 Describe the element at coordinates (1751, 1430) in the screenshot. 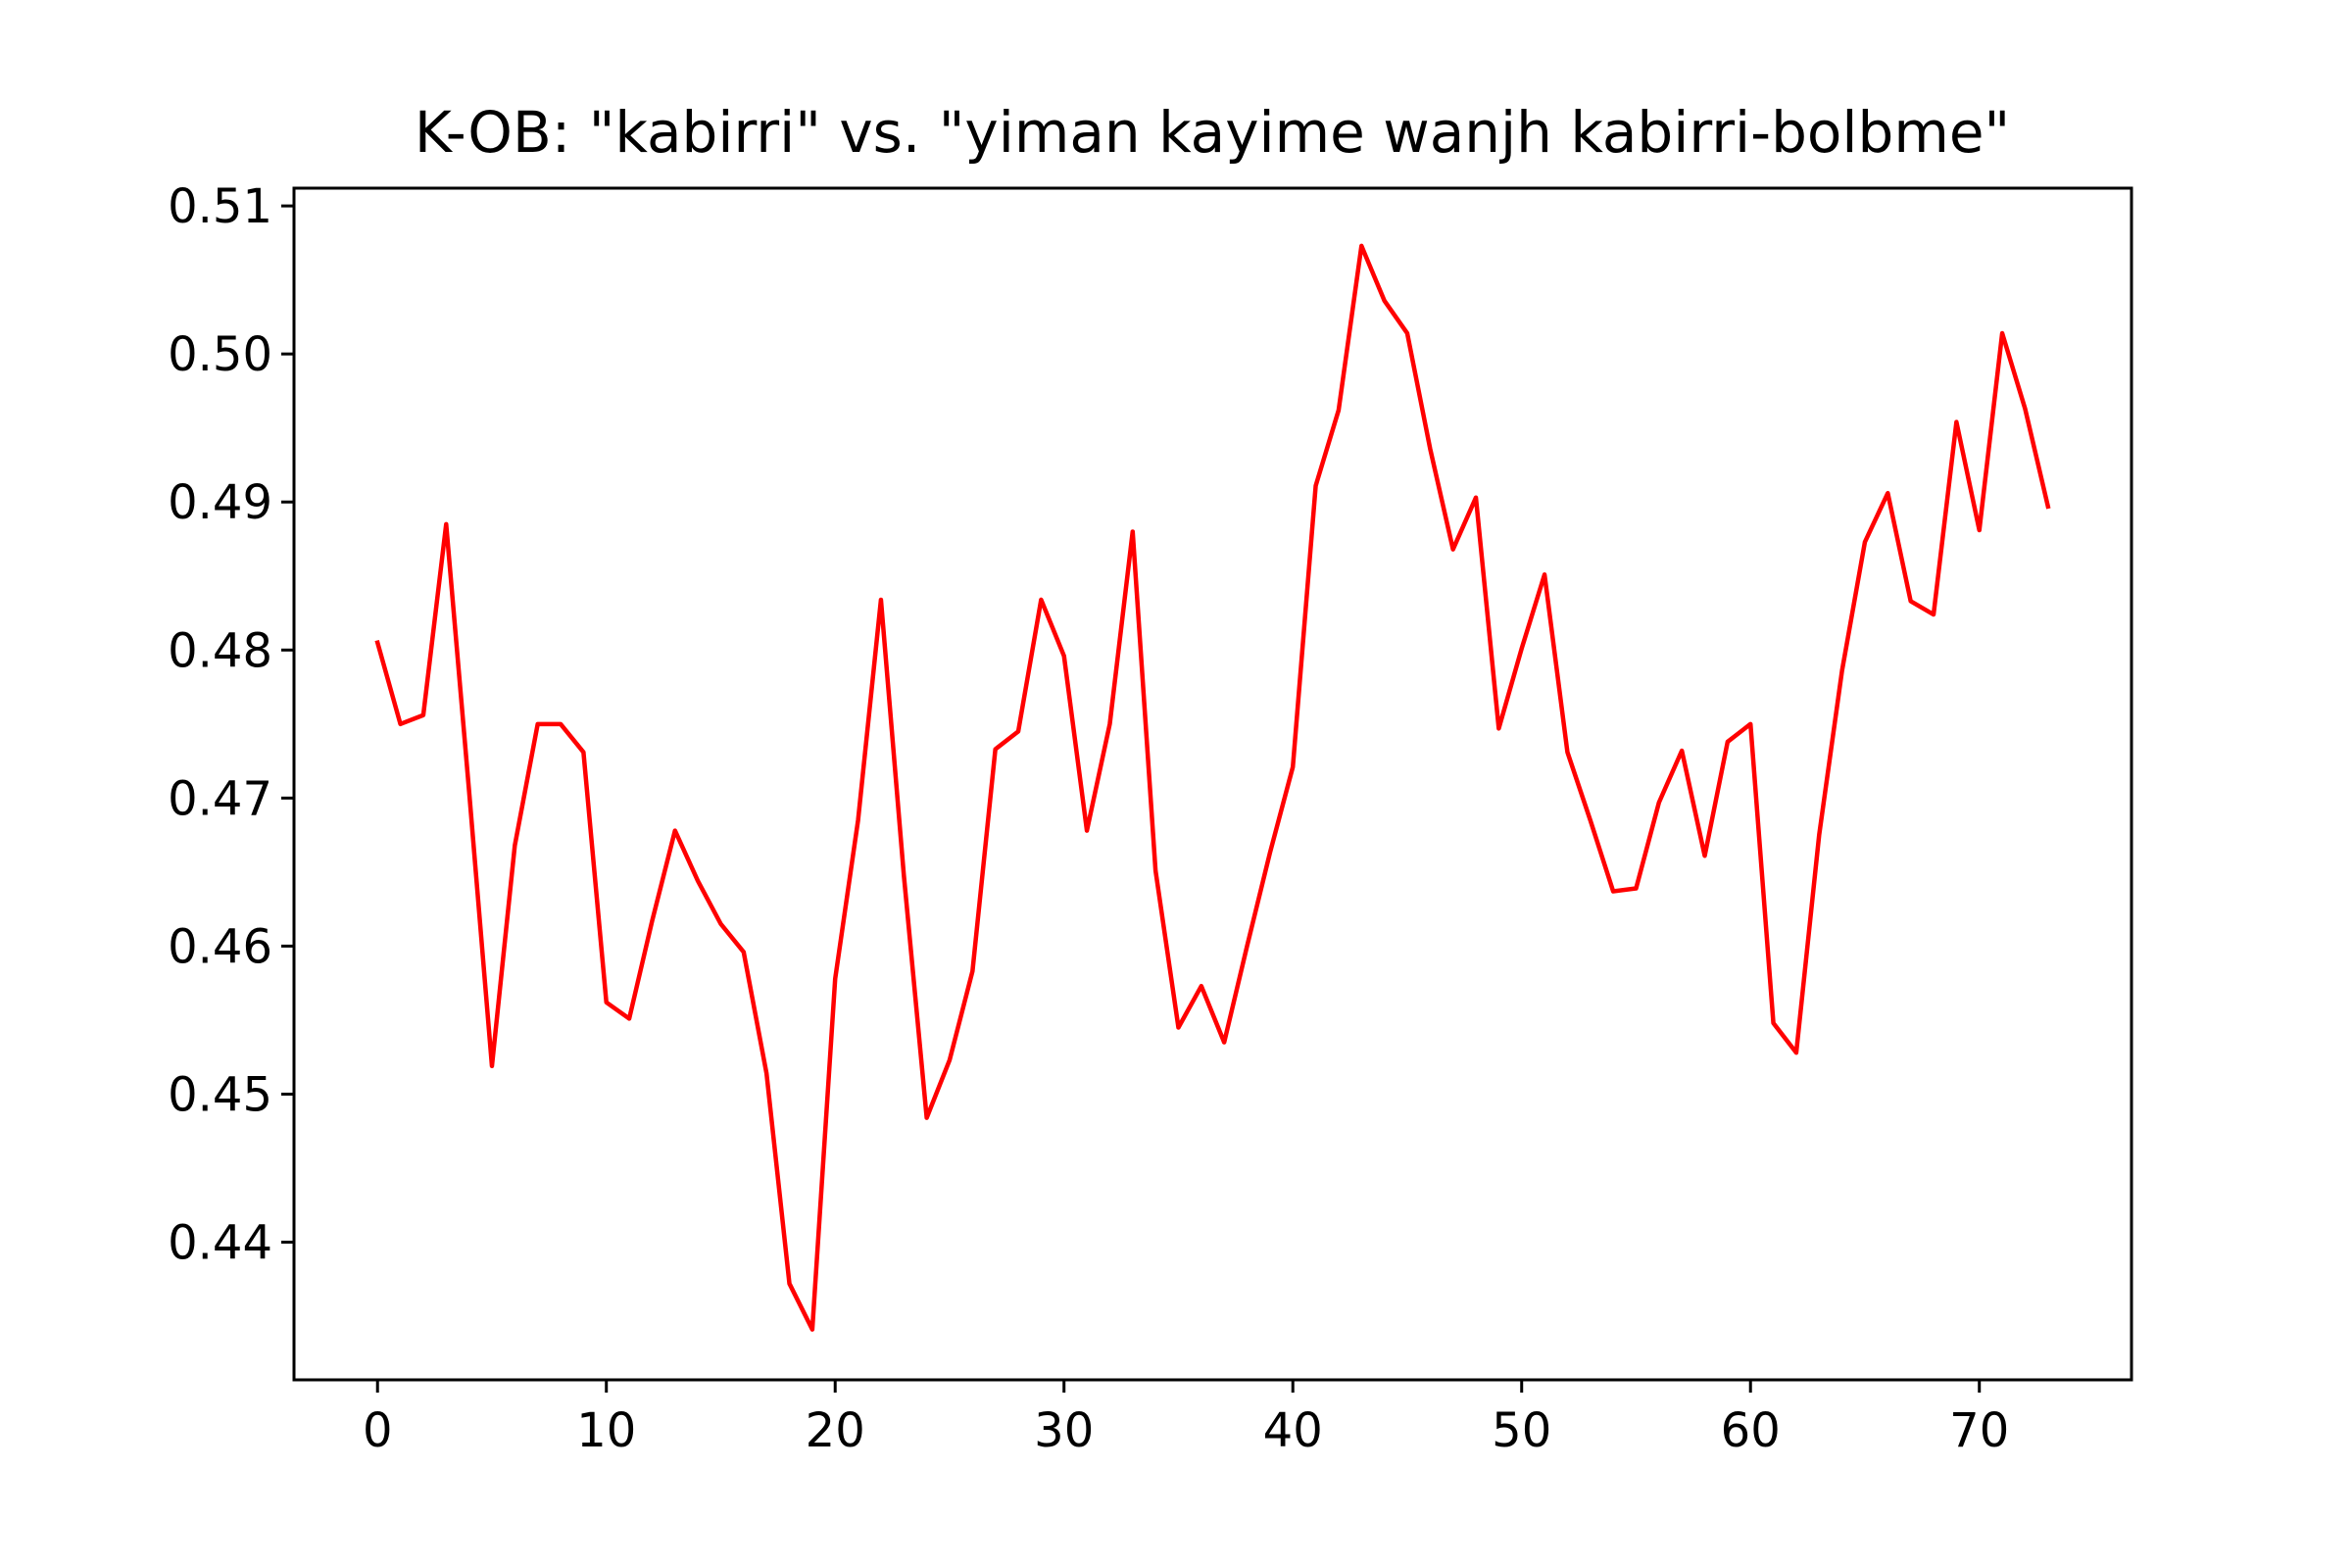

I see `x-tick-label: 60` at that location.